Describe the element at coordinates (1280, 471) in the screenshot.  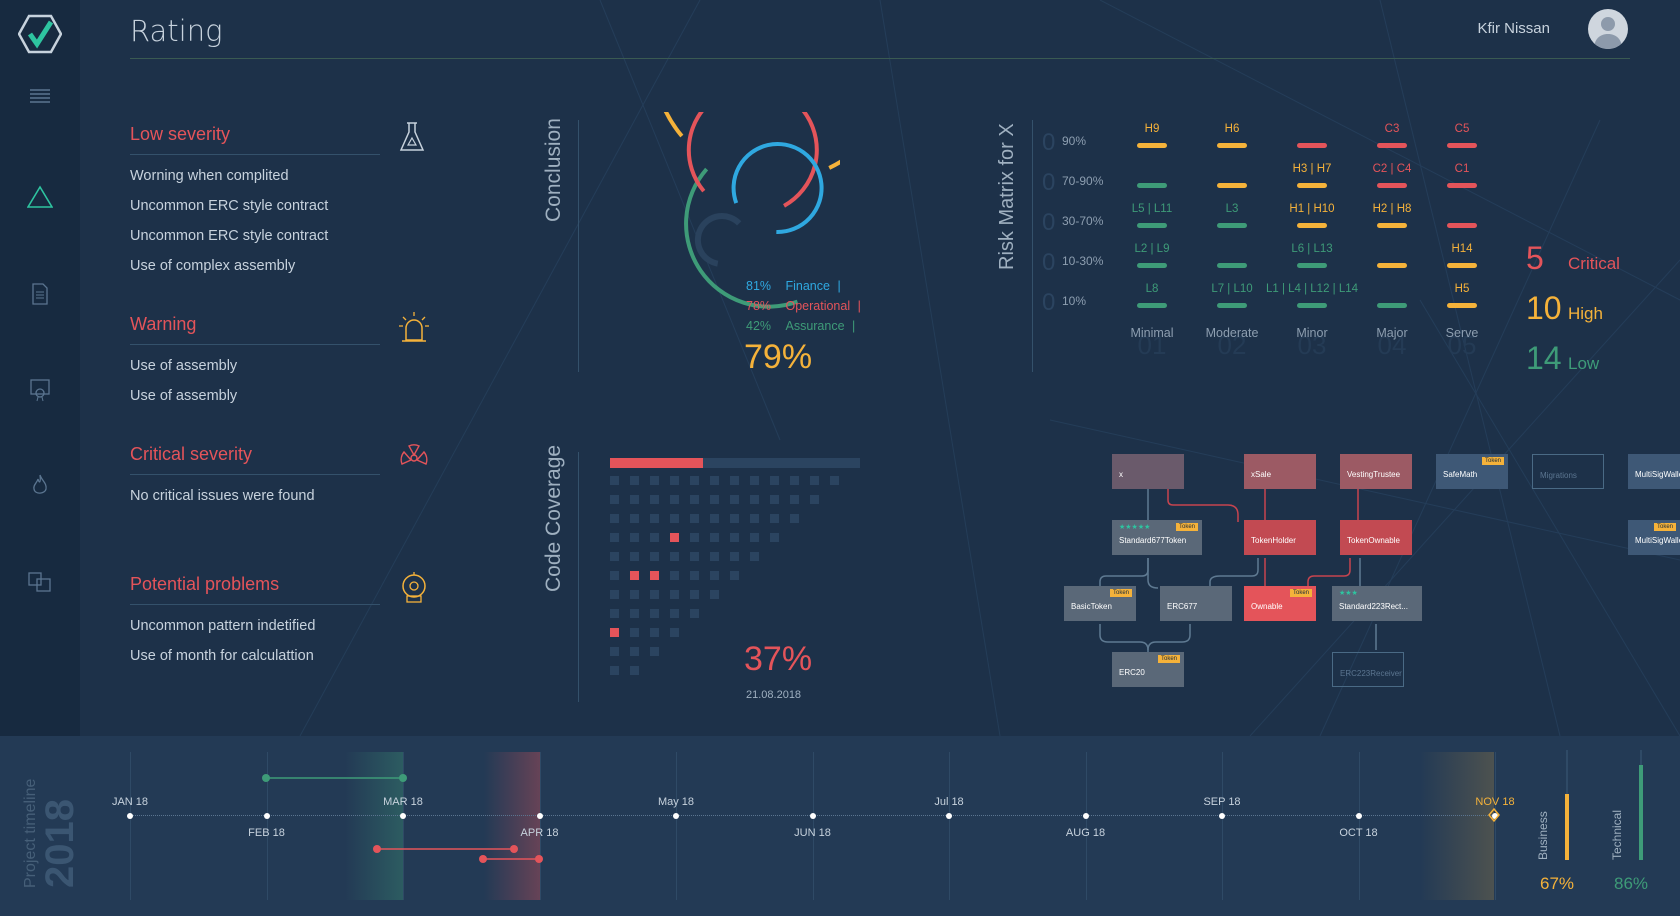
I see `graph-node-xsale: xSale` at that location.